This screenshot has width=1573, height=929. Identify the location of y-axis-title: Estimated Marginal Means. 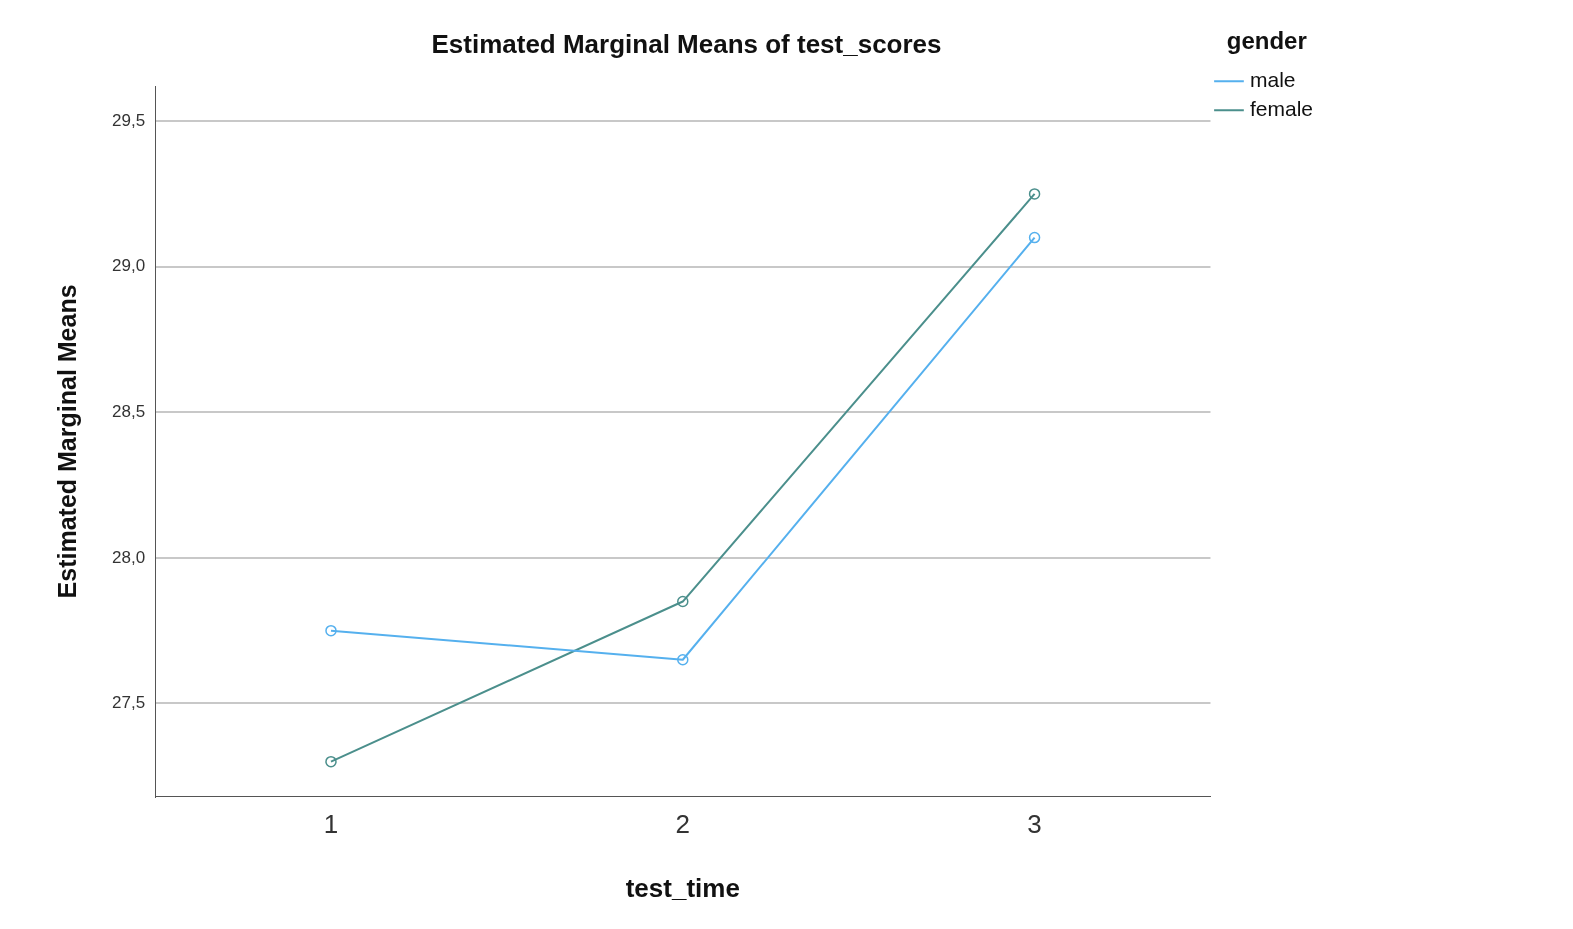
(66, 441).